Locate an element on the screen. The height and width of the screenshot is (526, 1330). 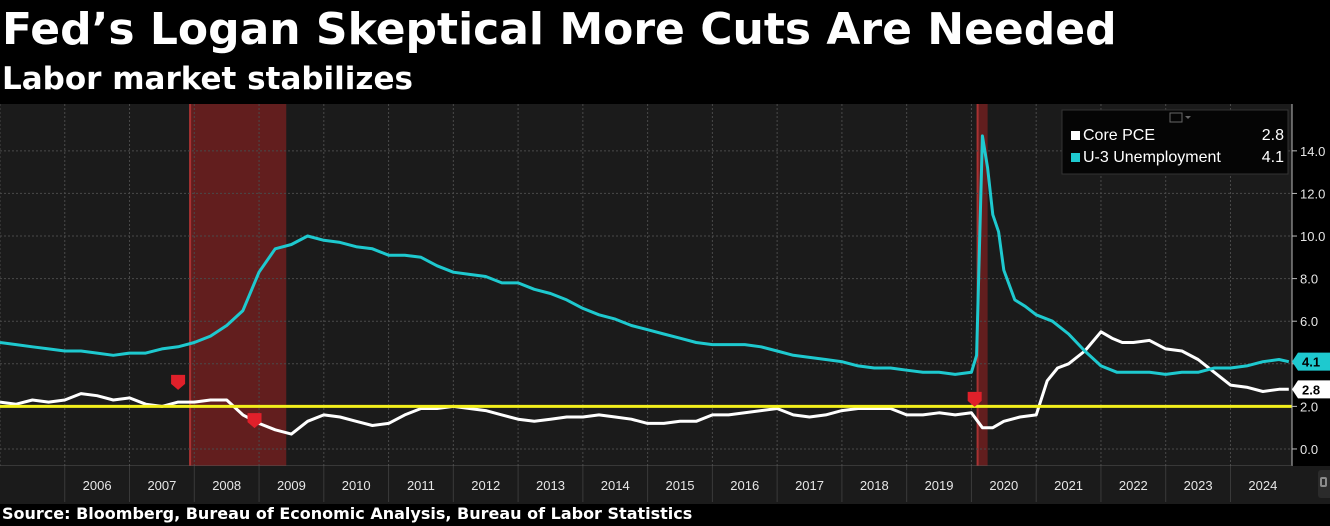
legend-series-value: 4.1 is located at coordinates (1273, 157).